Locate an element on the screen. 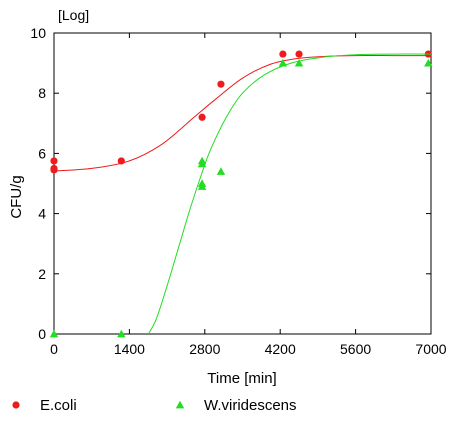 This screenshot has height=422, width=450. legend-w-viridescens-label: W.viridescens is located at coordinates (250, 405).